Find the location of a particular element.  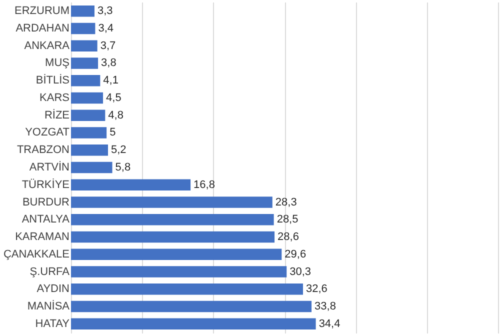

y-tick-label: ÇANAKKALE is located at coordinates (36, 254).